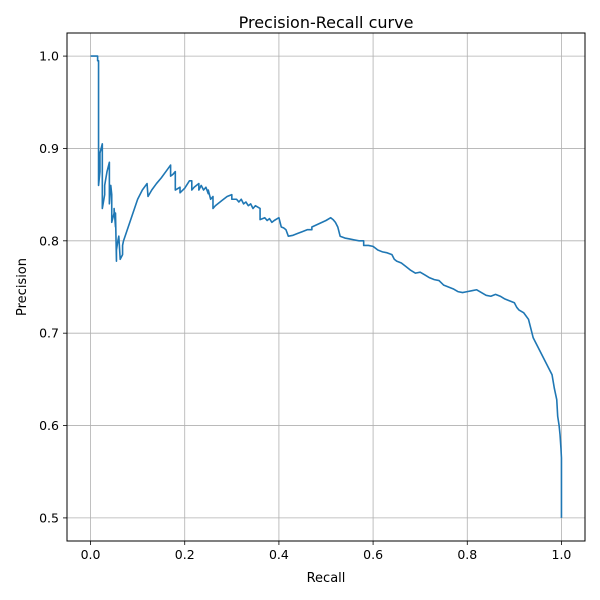 The image size is (600, 600). Describe the element at coordinates (49, 56) in the screenshot. I see `y-tick-label: 1.0` at that location.